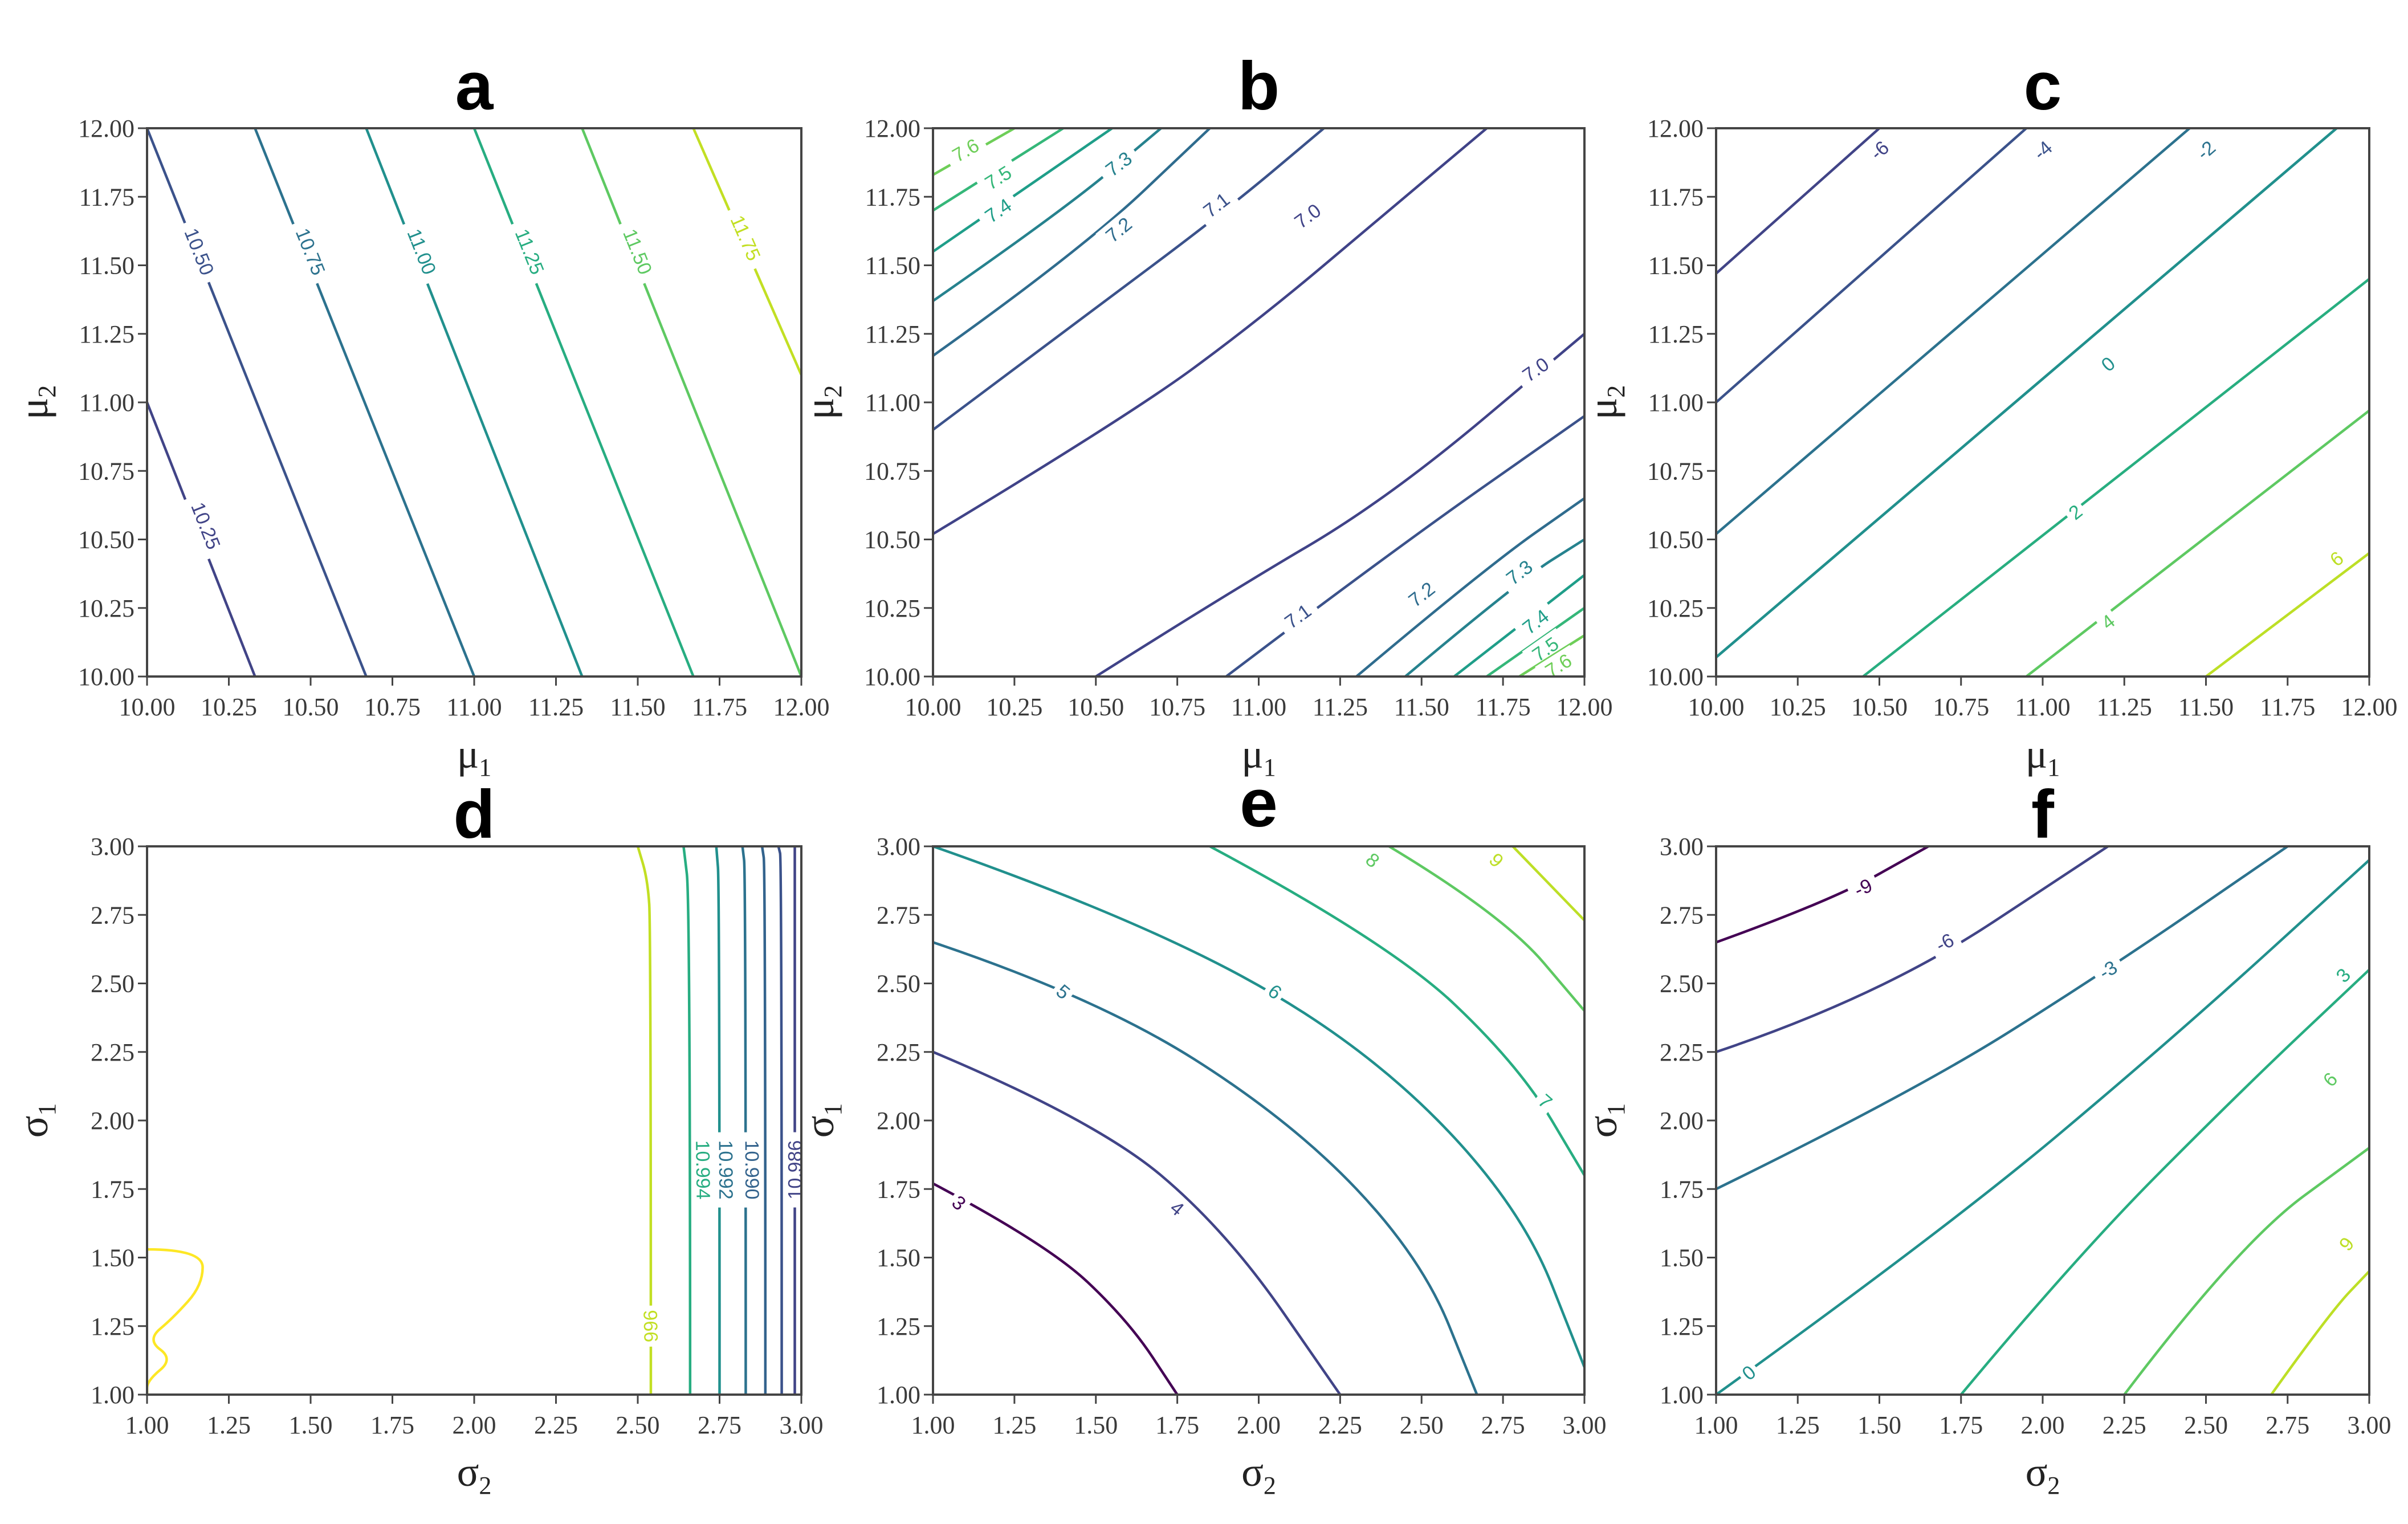 This screenshot has width=2408, height=1524. Describe the element at coordinates (1545, 1101) in the screenshot. I see `contour-label-group-e-4: 7` at that location.